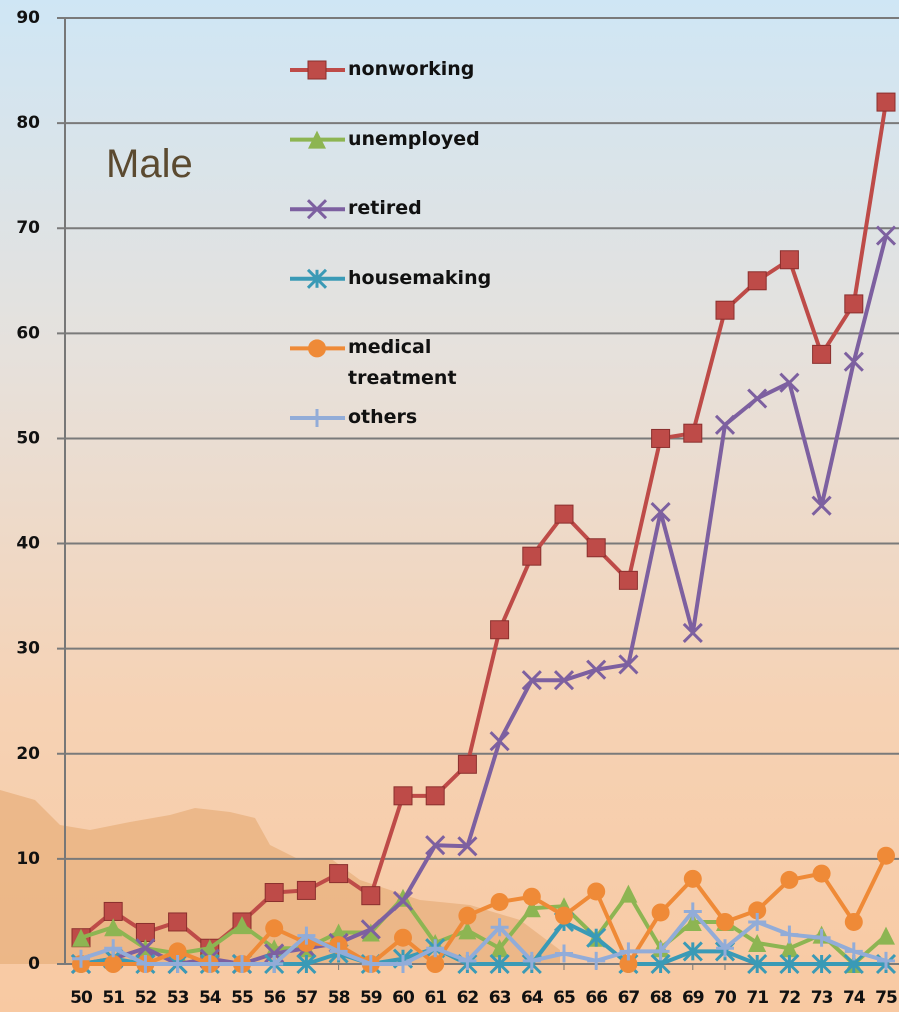  Describe the element at coordinates (402, 363) in the screenshot. I see `legend-label: medical treatment` at that location.